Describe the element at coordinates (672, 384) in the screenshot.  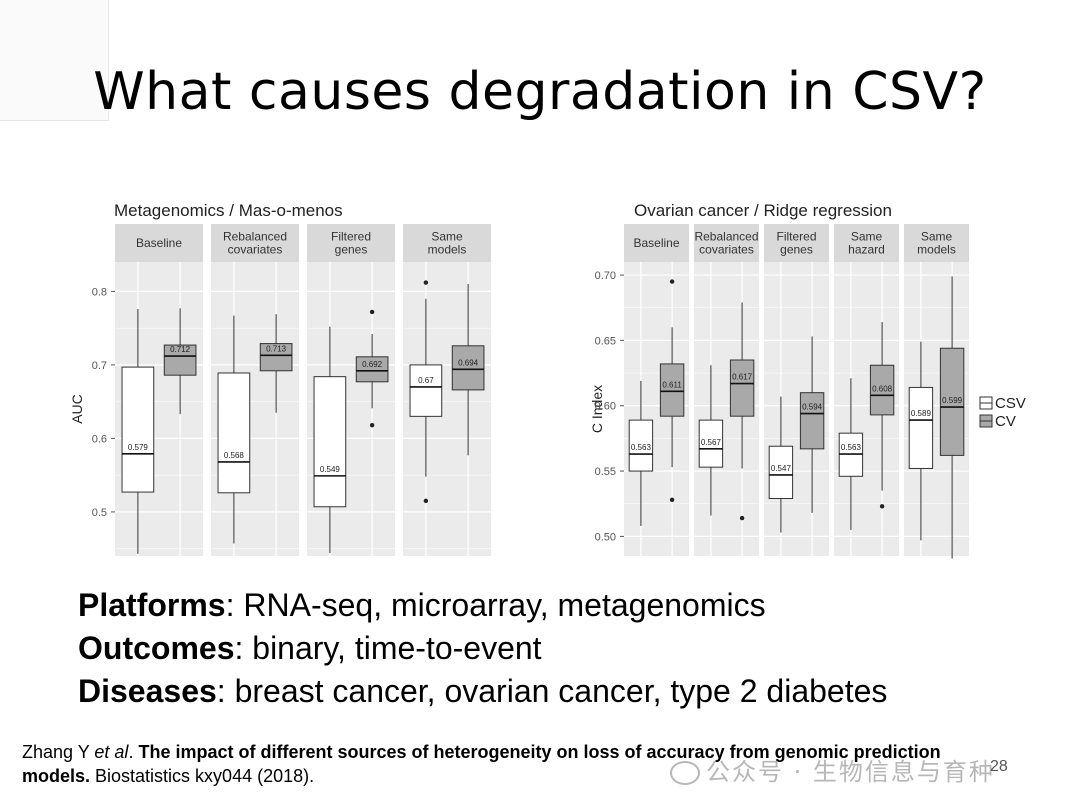
I see `median-label: 0.611` at that location.